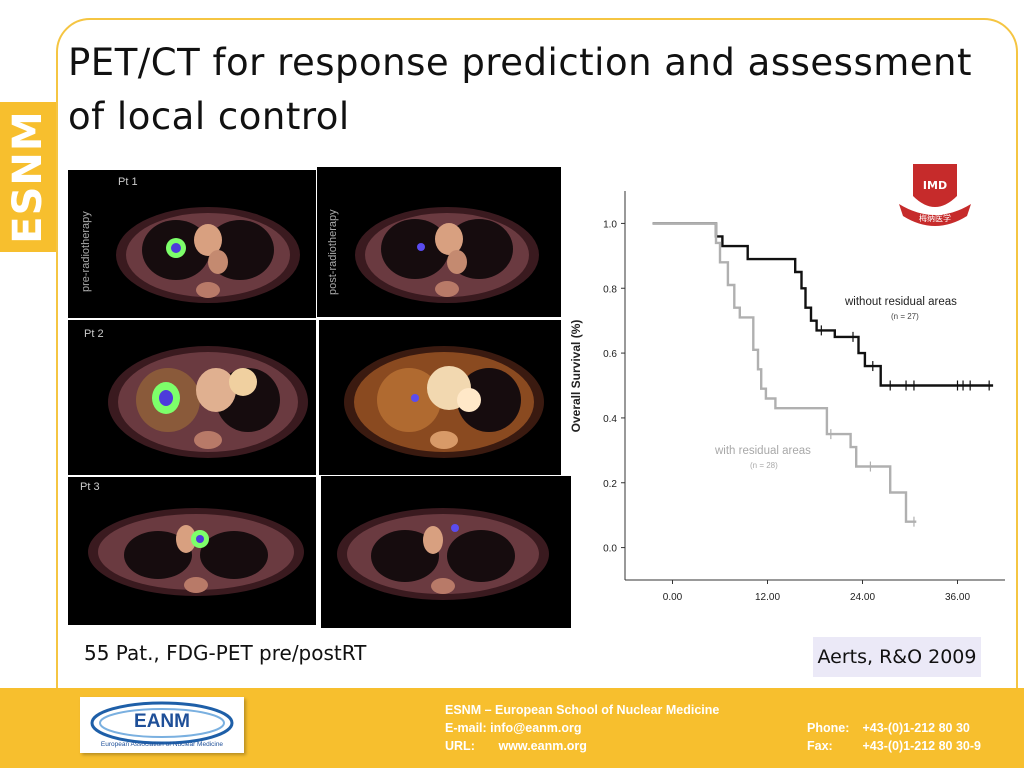 This screenshot has height=768, width=1024. Describe the element at coordinates (823, 304) in the screenshot. I see `km-curve-without-residual` at that location.